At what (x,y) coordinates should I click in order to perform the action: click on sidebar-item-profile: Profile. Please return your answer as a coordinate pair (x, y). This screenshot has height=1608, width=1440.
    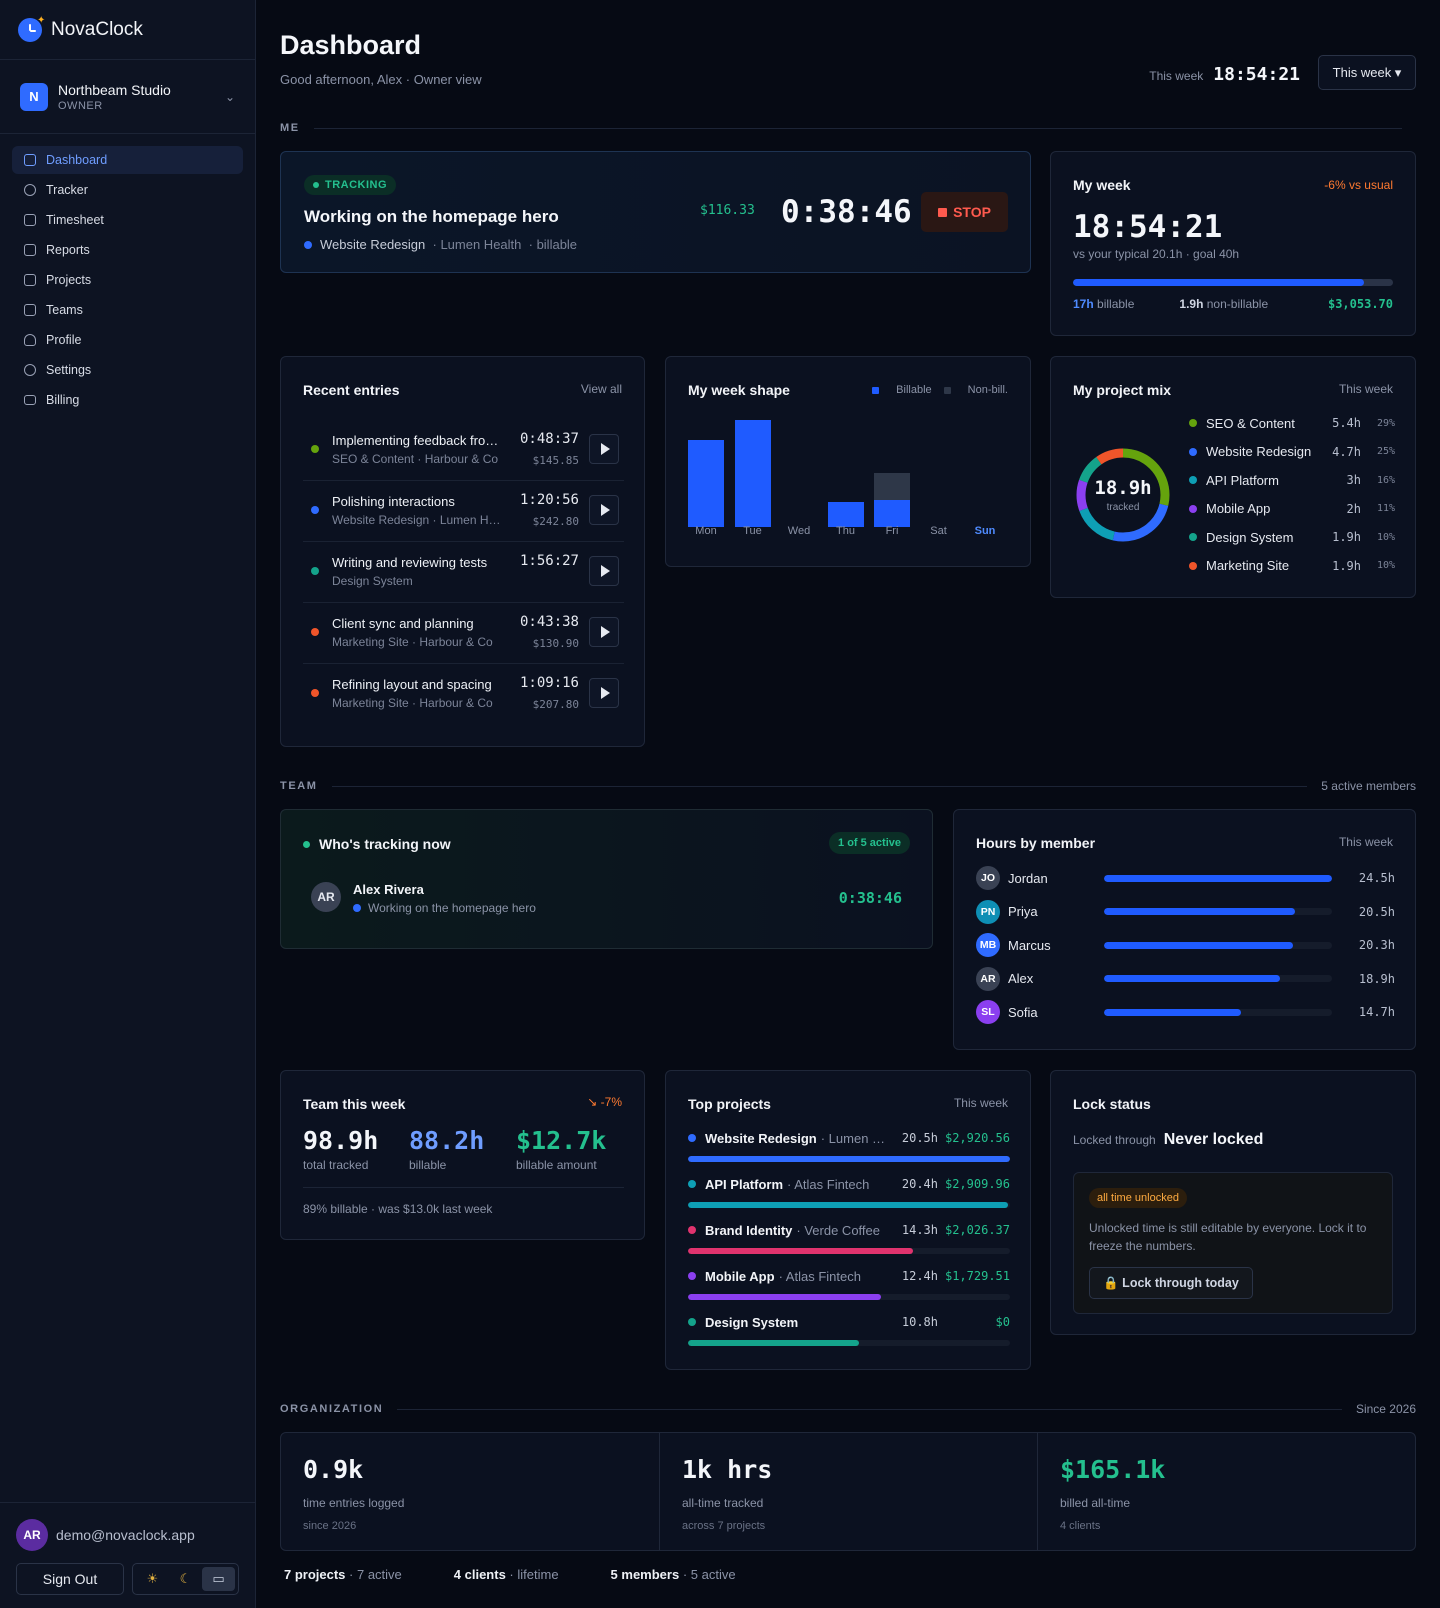
    Looking at the image, I should click on (127, 340).